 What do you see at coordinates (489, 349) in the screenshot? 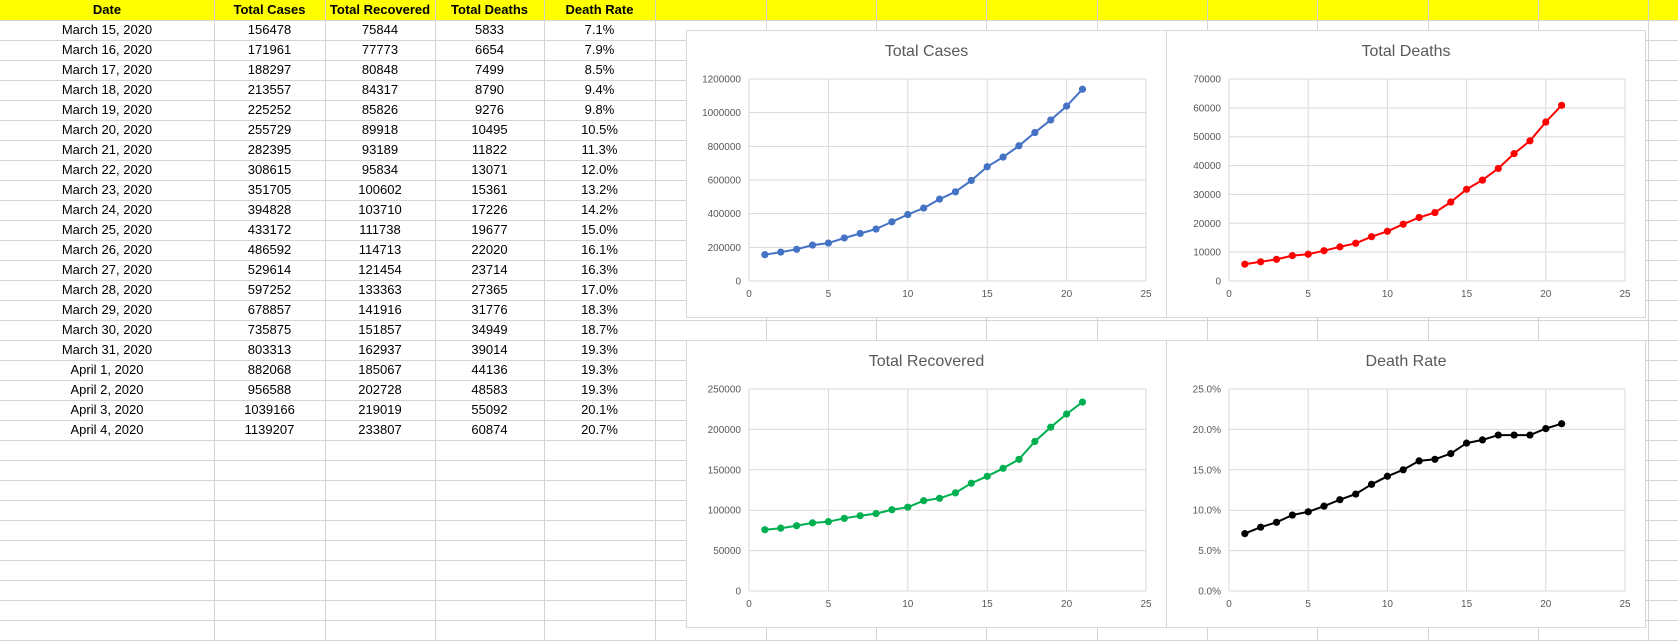
I see `cell-total-deaths: 39014` at bounding box center [489, 349].